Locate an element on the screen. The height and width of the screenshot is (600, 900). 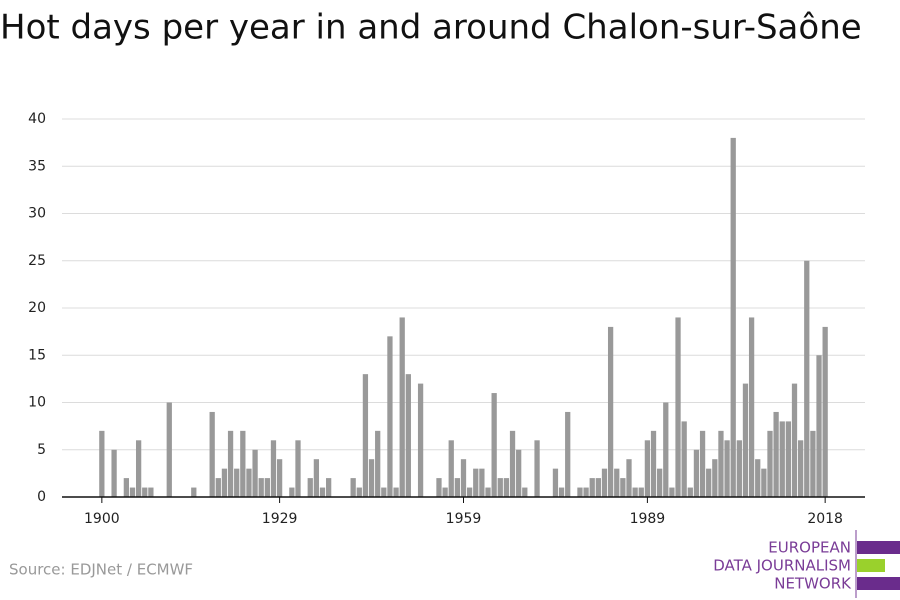
y-tick-label: 15 is located at coordinates (37, 355).